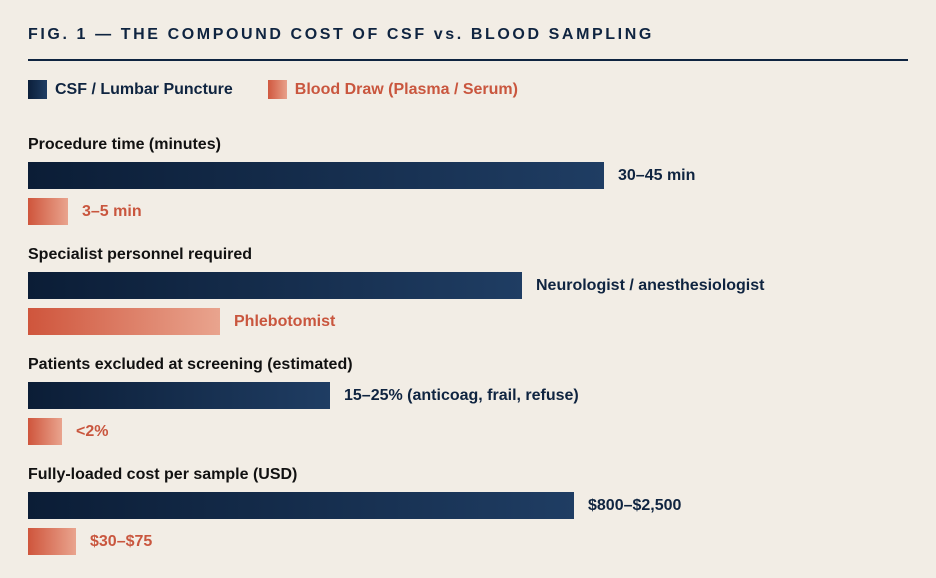 This screenshot has width=936, height=578. What do you see at coordinates (52, 541) in the screenshot?
I see `bar-blood-fully-loaded-cost-per-sample-usd` at bounding box center [52, 541].